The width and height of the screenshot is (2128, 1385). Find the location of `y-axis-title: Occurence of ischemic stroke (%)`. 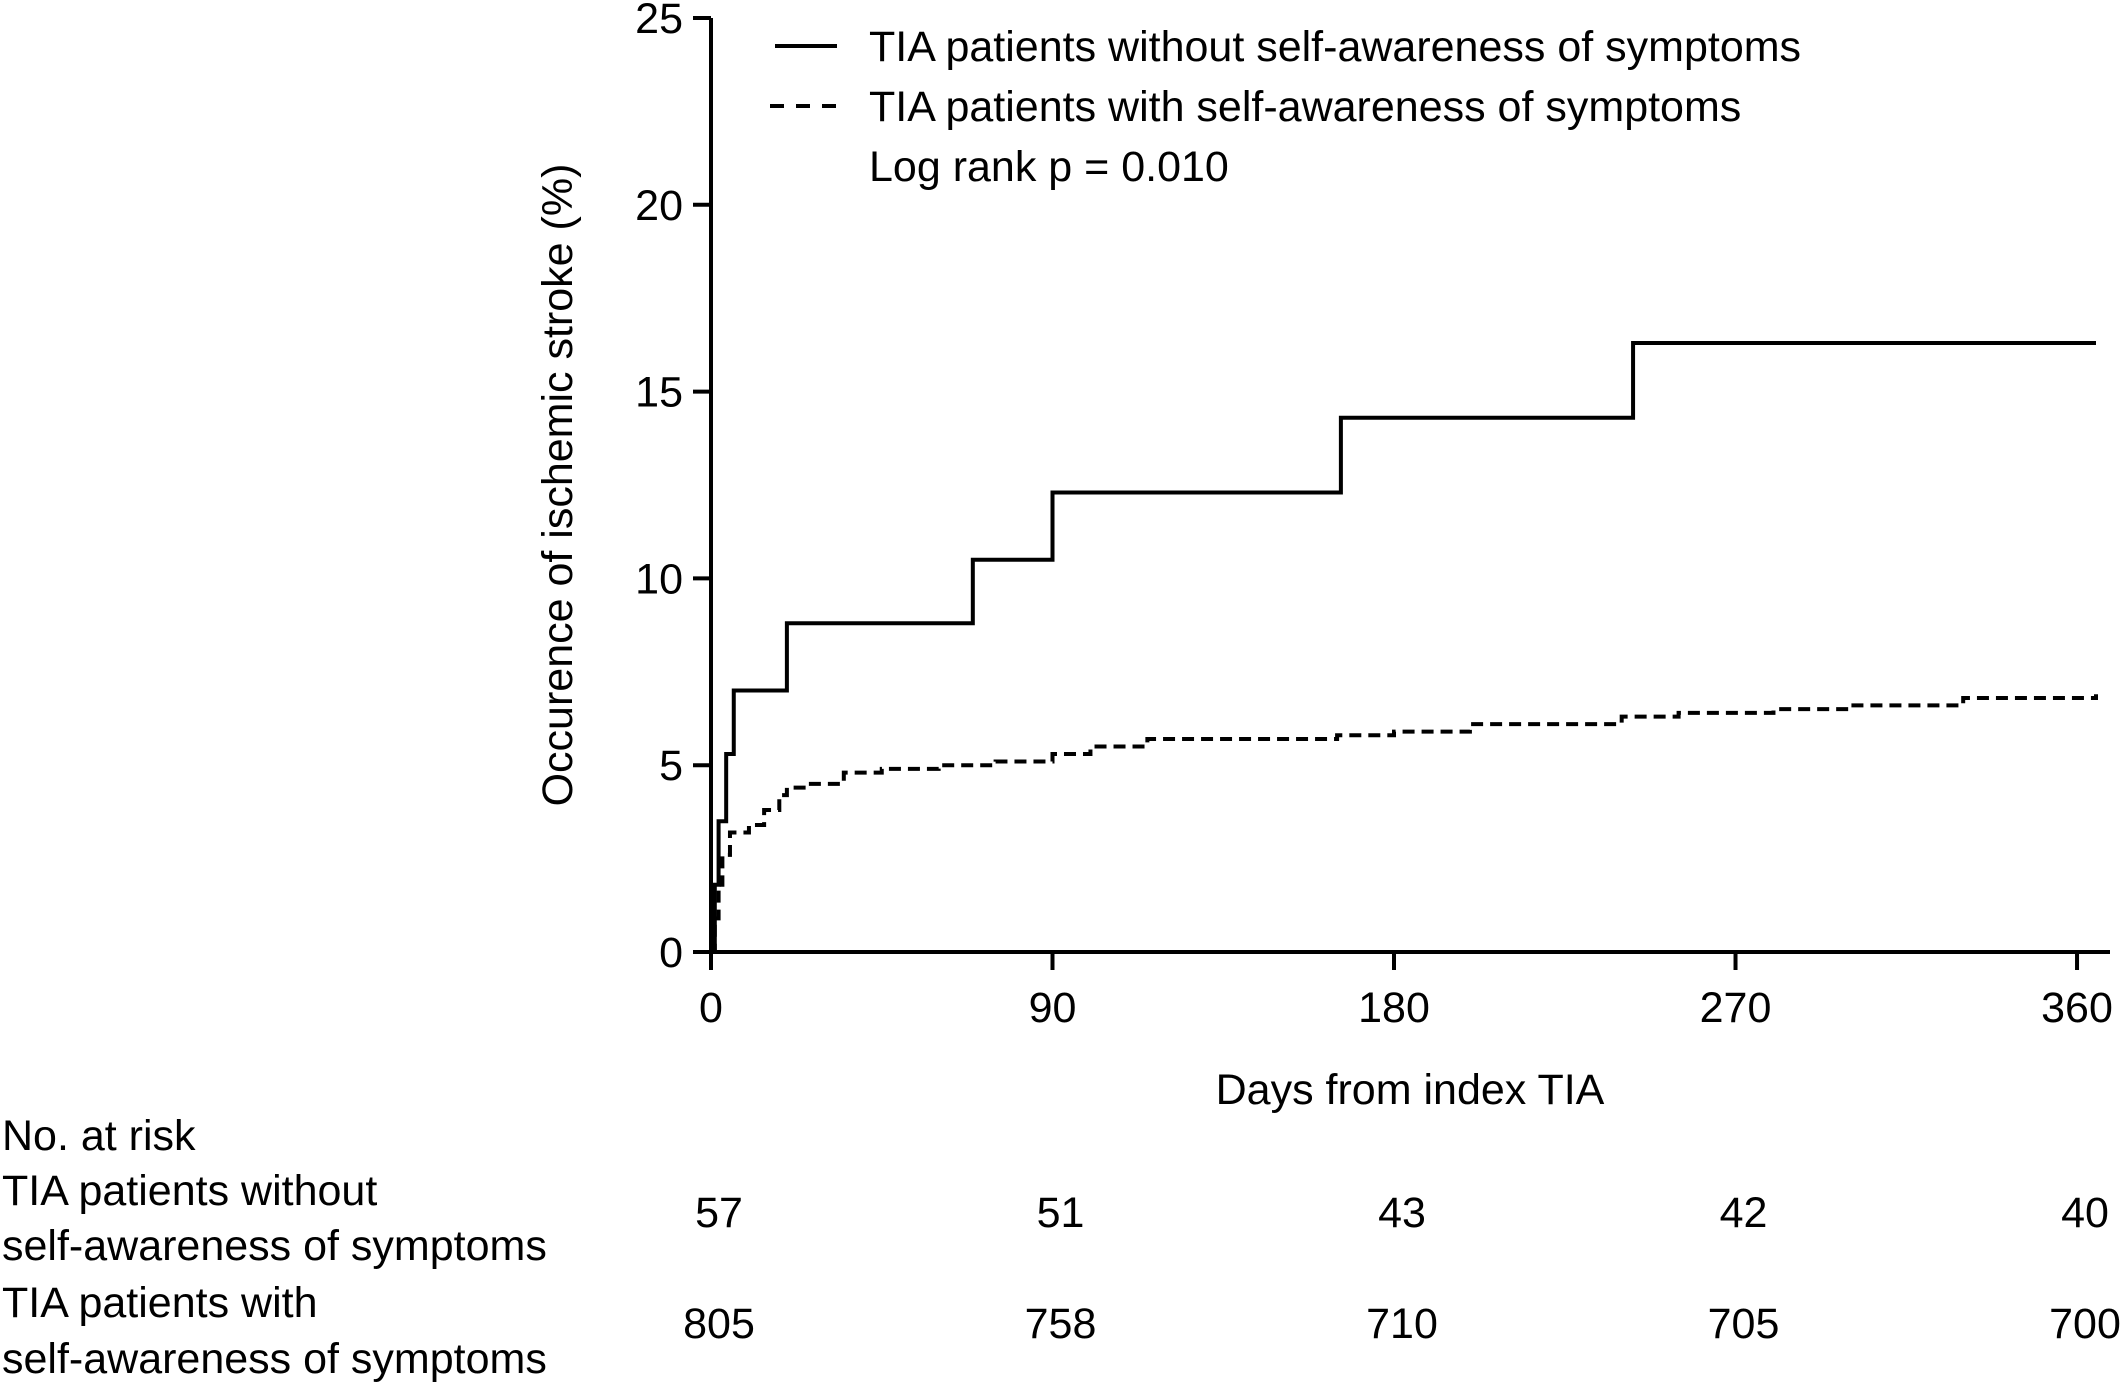

y-axis-title: Occurence of ischemic stroke (%) is located at coordinates (558, 485).